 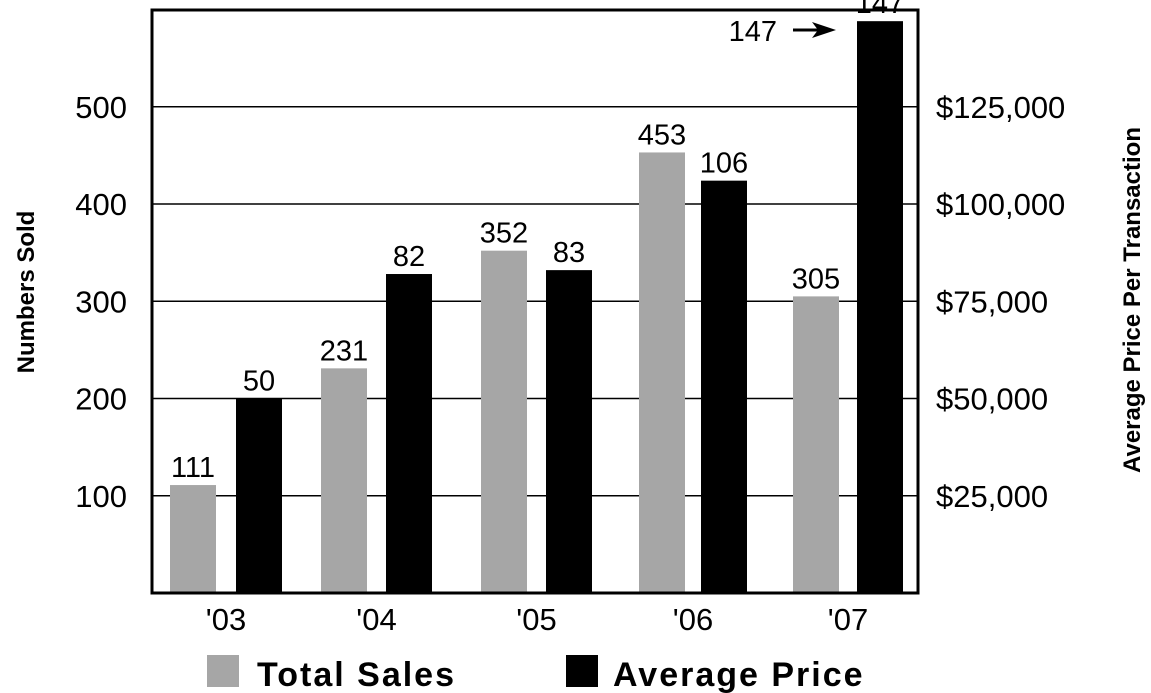 What do you see at coordinates (693, 619) in the screenshot?
I see `x-tick-label: '06` at bounding box center [693, 619].